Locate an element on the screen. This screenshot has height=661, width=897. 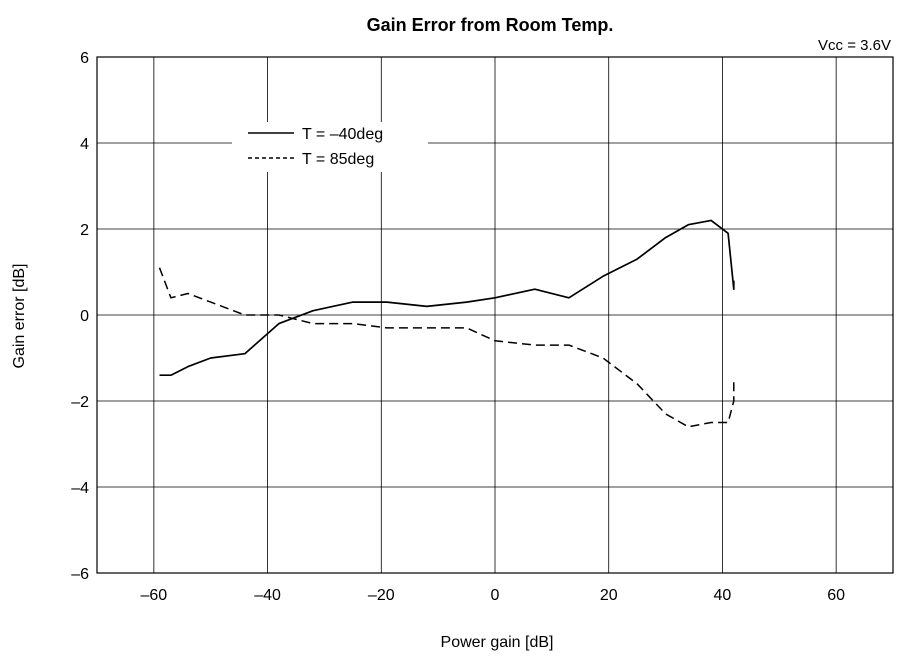
y-tick-label: 4 is located at coordinates (84, 144).